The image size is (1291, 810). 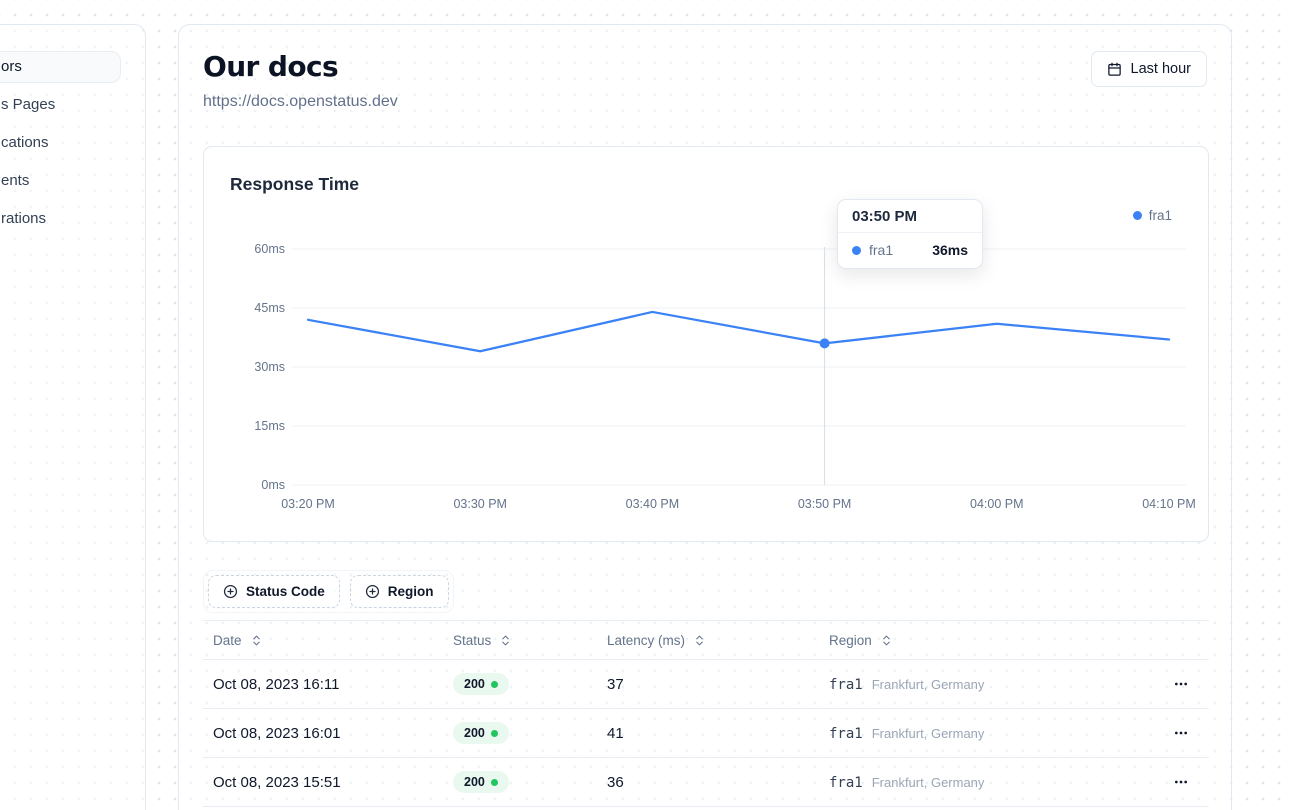 I want to click on column-header-date: Date, so click(x=328, y=640).